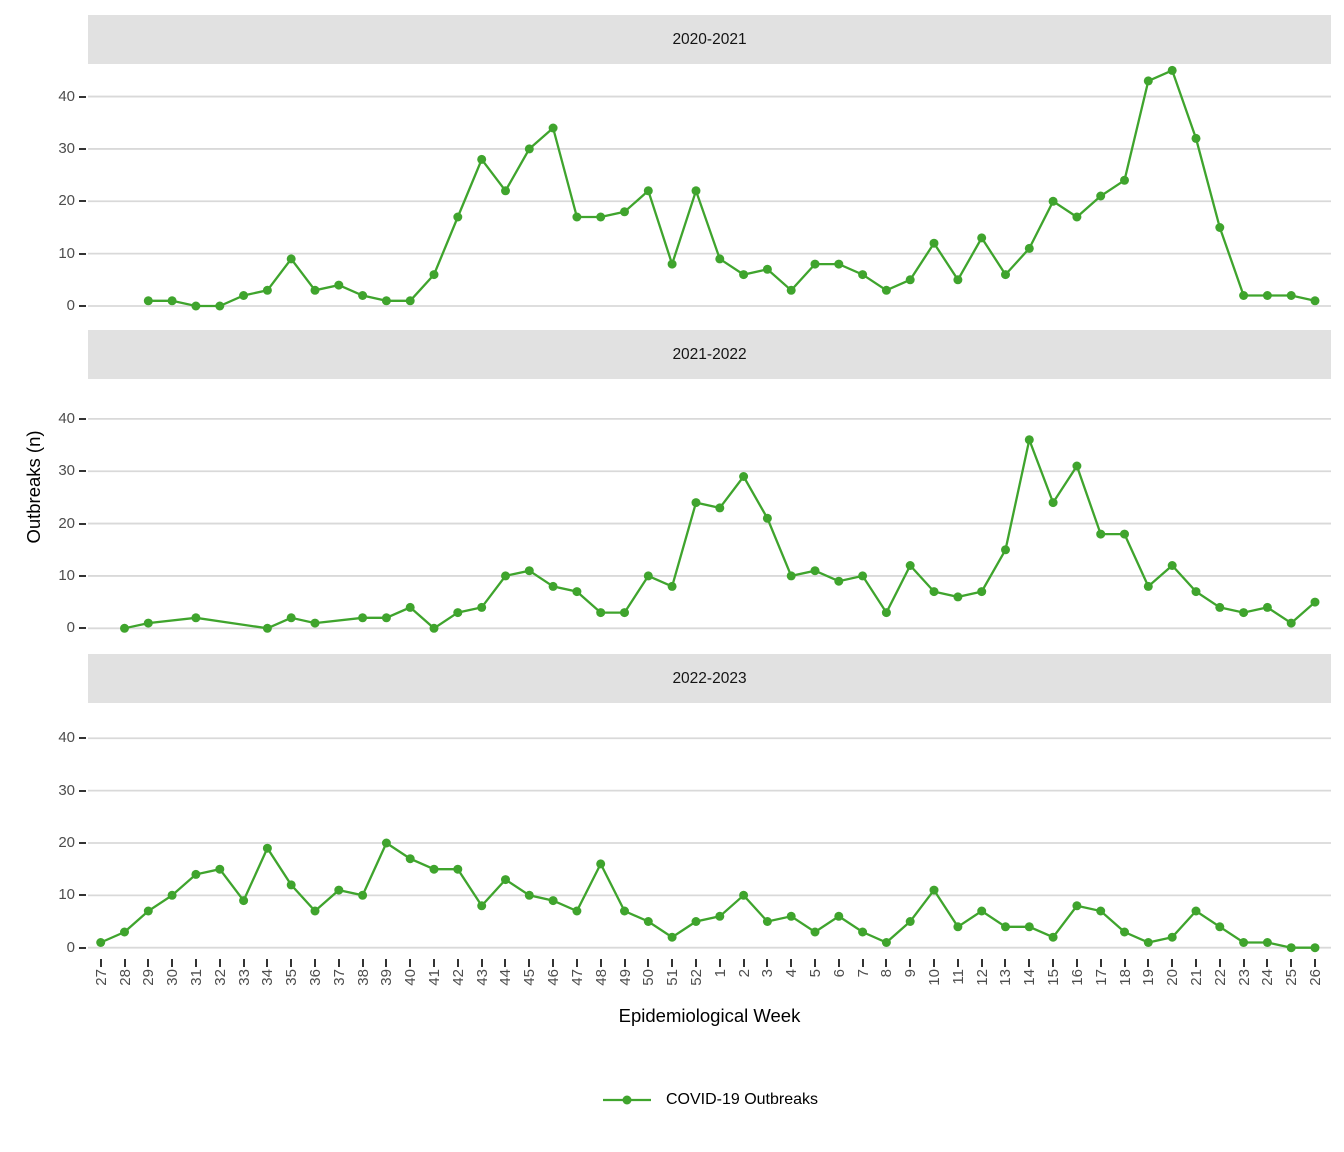 The image size is (1344, 1152). Describe the element at coordinates (66, 471) in the screenshot. I see `y-tick-label: 30` at that location.